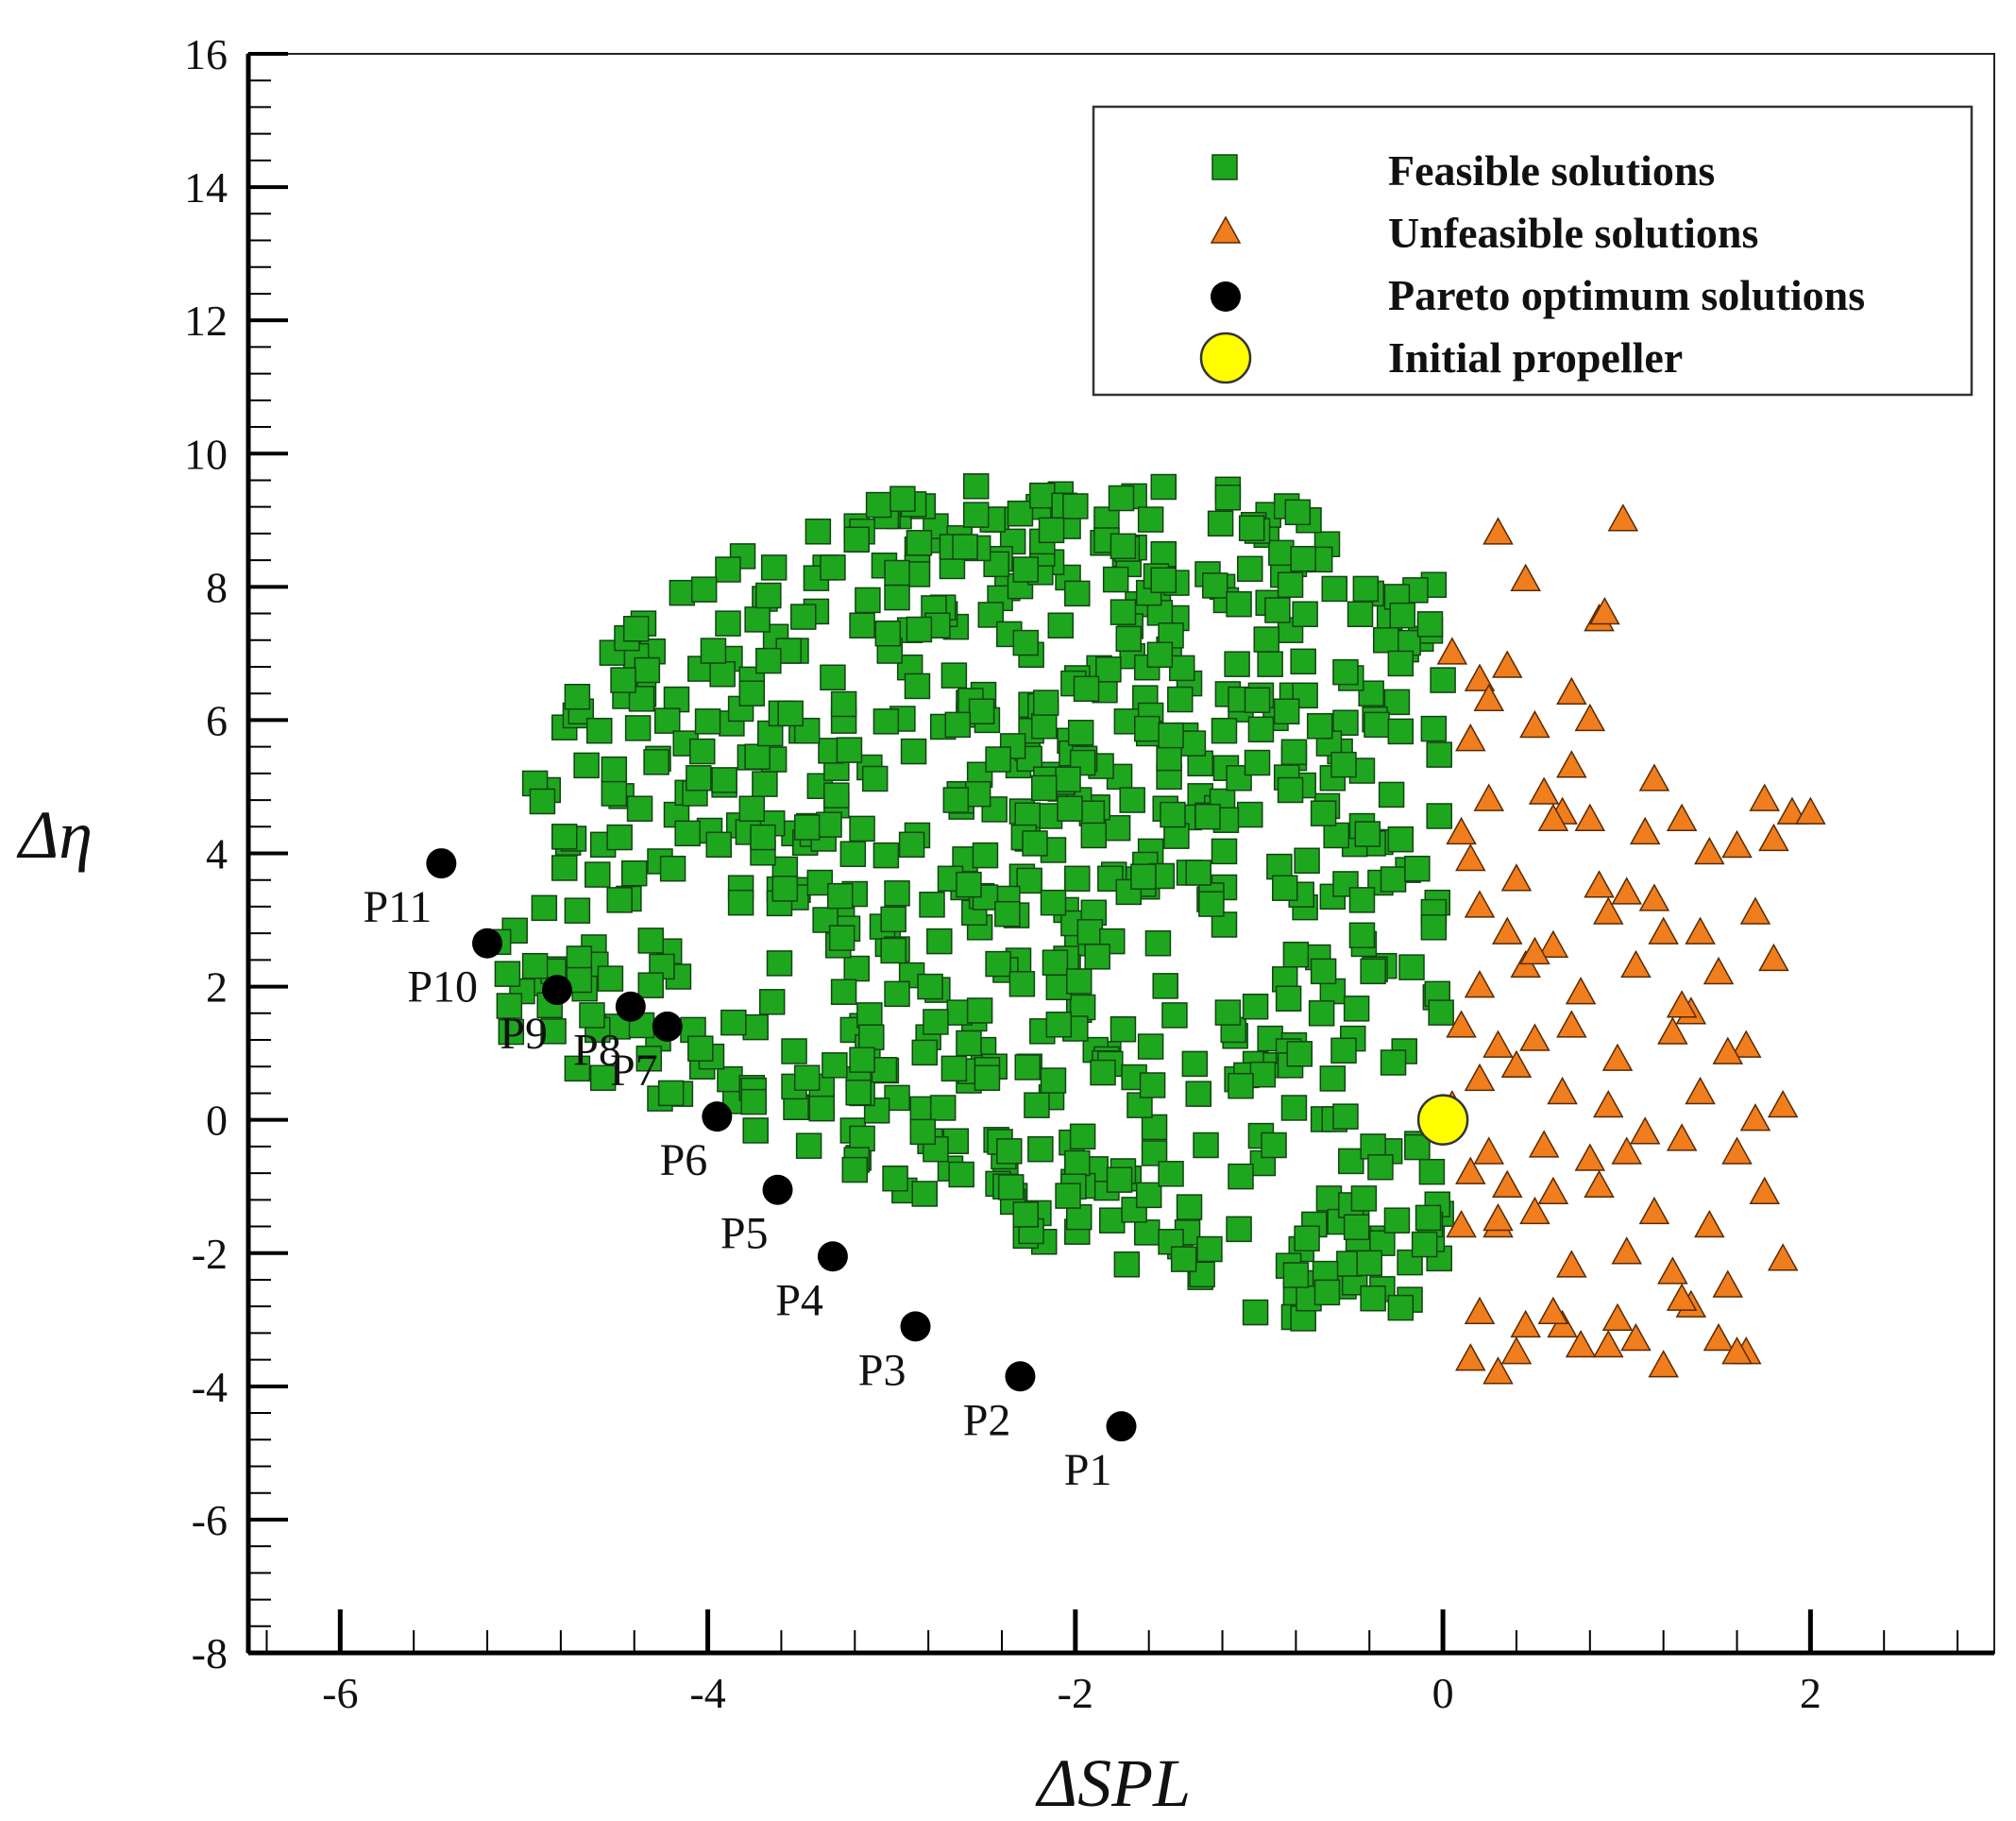 The width and height of the screenshot is (2016, 1821). What do you see at coordinates (1088, 1470) in the screenshot?
I see `pareto-label: P1` at bounding box center [1088, 1470].